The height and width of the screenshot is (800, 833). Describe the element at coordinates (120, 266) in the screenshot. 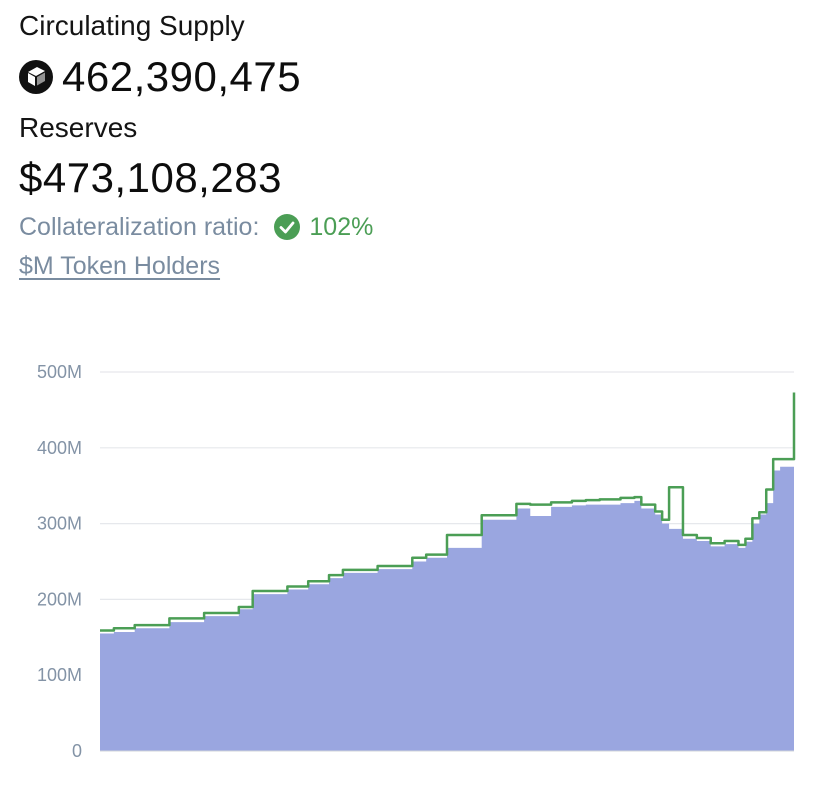

I see `token-holders-link: $M Token Holders` at that location.